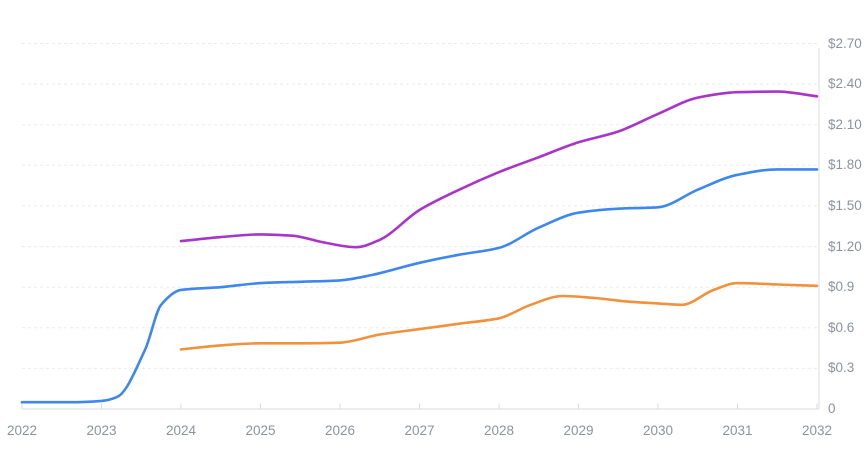 The width and height of the screenshot is (865, 451). I want to click on x-axis-label: 2026, so click(340, 430).